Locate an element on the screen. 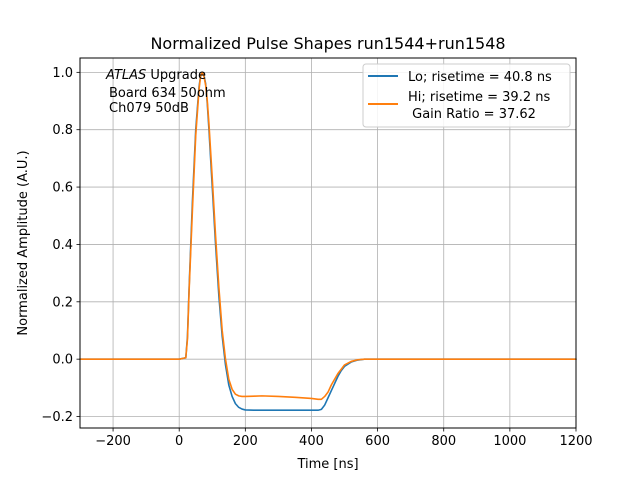 The image size is (640, 480). y-tick-label: 0.8 is located at coordinates (62, 130).